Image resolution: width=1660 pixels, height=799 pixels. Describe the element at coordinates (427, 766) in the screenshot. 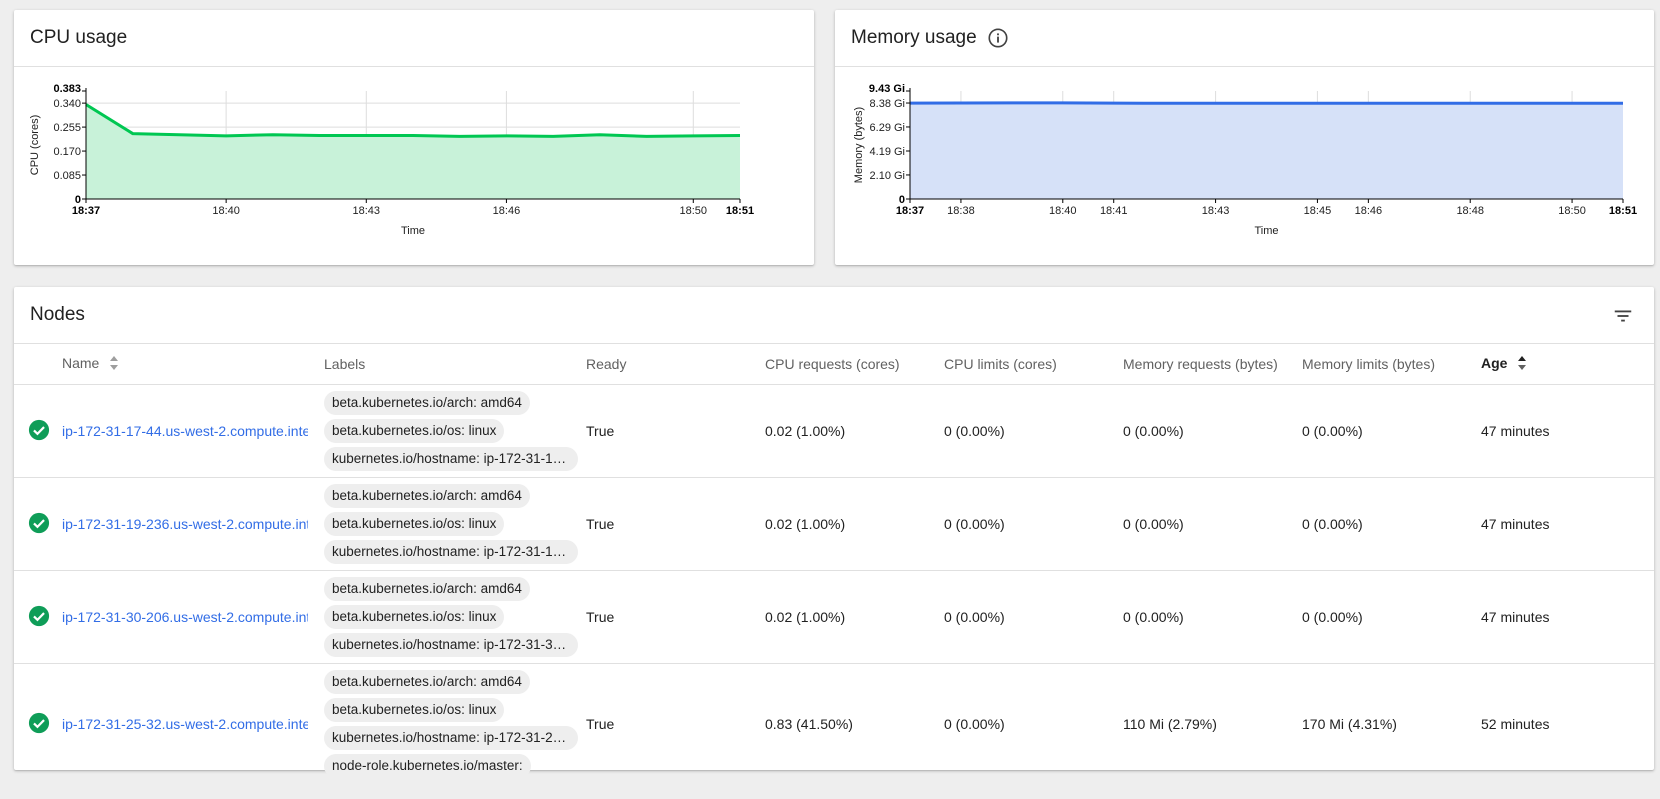

I see `label-chip: node-role.kubernetes.io/master:` at that location.